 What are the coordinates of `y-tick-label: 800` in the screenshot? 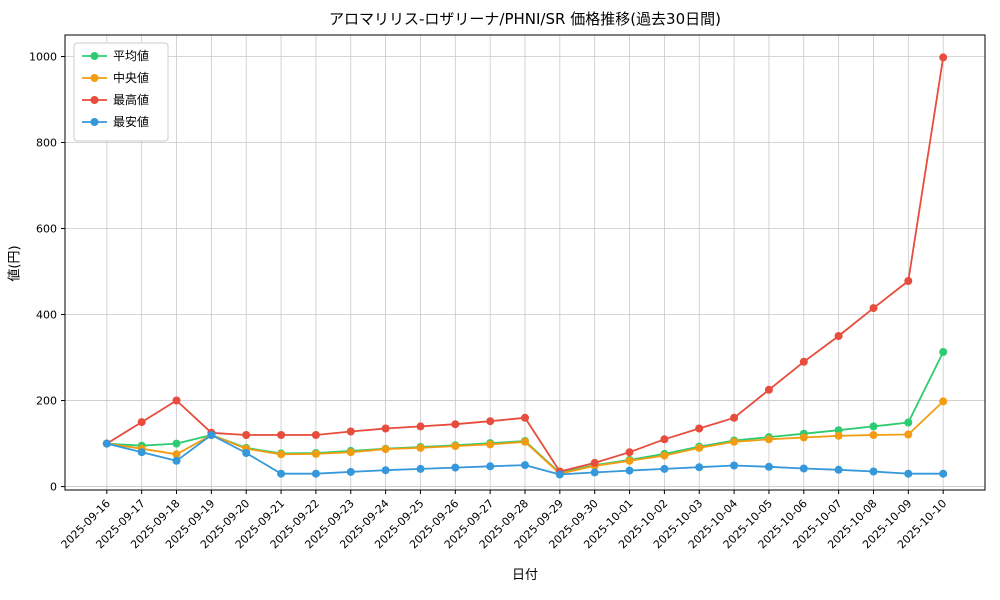 It's located at (46, 142).